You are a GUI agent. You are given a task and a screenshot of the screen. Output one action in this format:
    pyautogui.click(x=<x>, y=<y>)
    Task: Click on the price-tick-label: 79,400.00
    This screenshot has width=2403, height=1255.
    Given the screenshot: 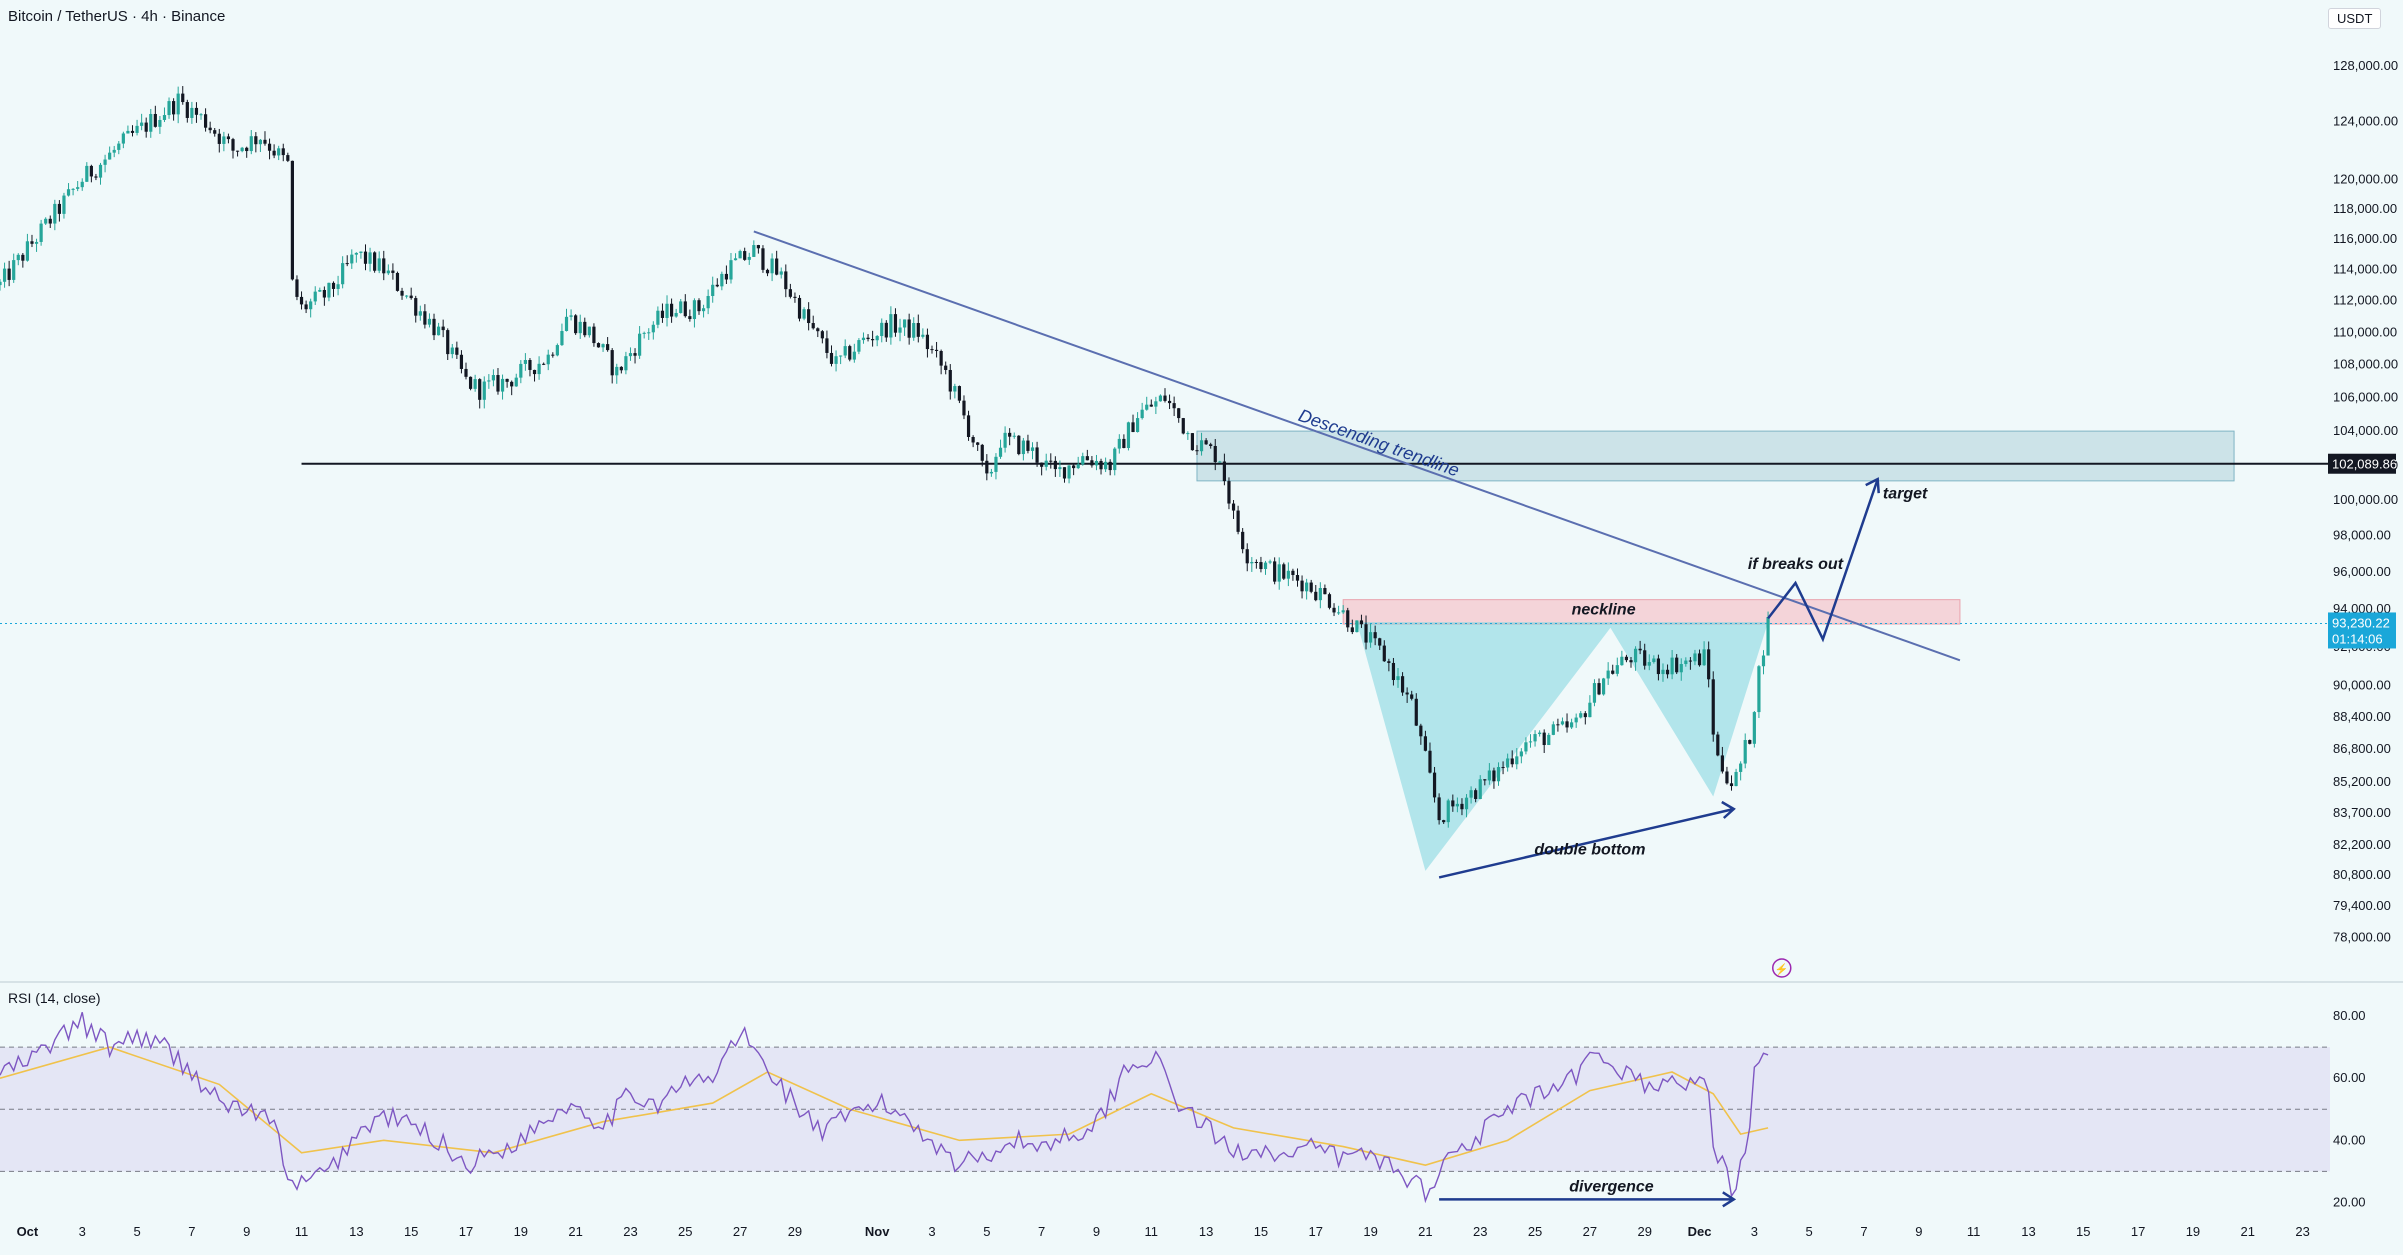 What is the action you would take?
    pyautogui.click(x=2362, y=905)
    